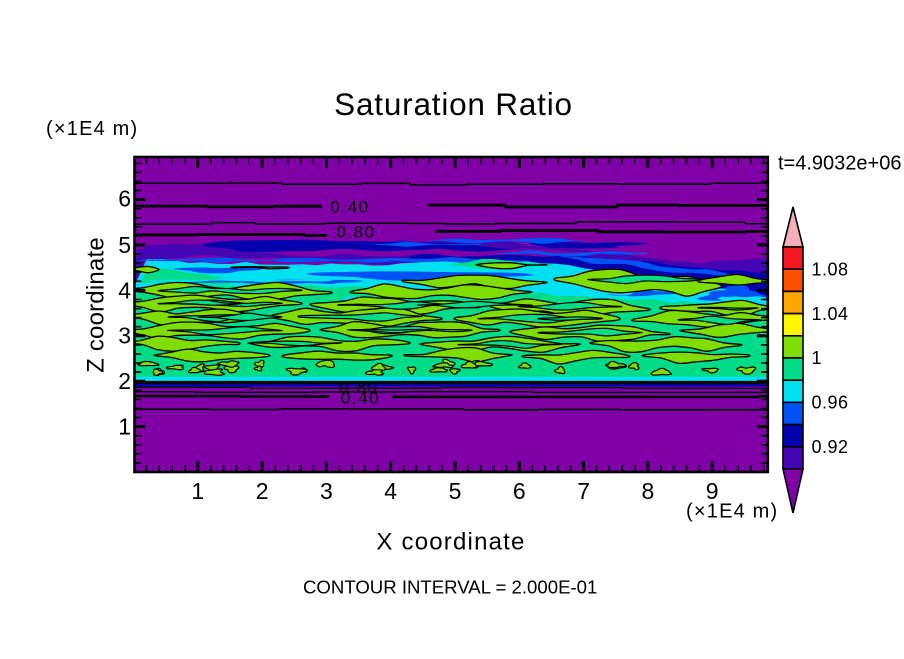  Describe the element at coordinates (648, 491) in the screenshot. I see `svg-text: 8` at that location.